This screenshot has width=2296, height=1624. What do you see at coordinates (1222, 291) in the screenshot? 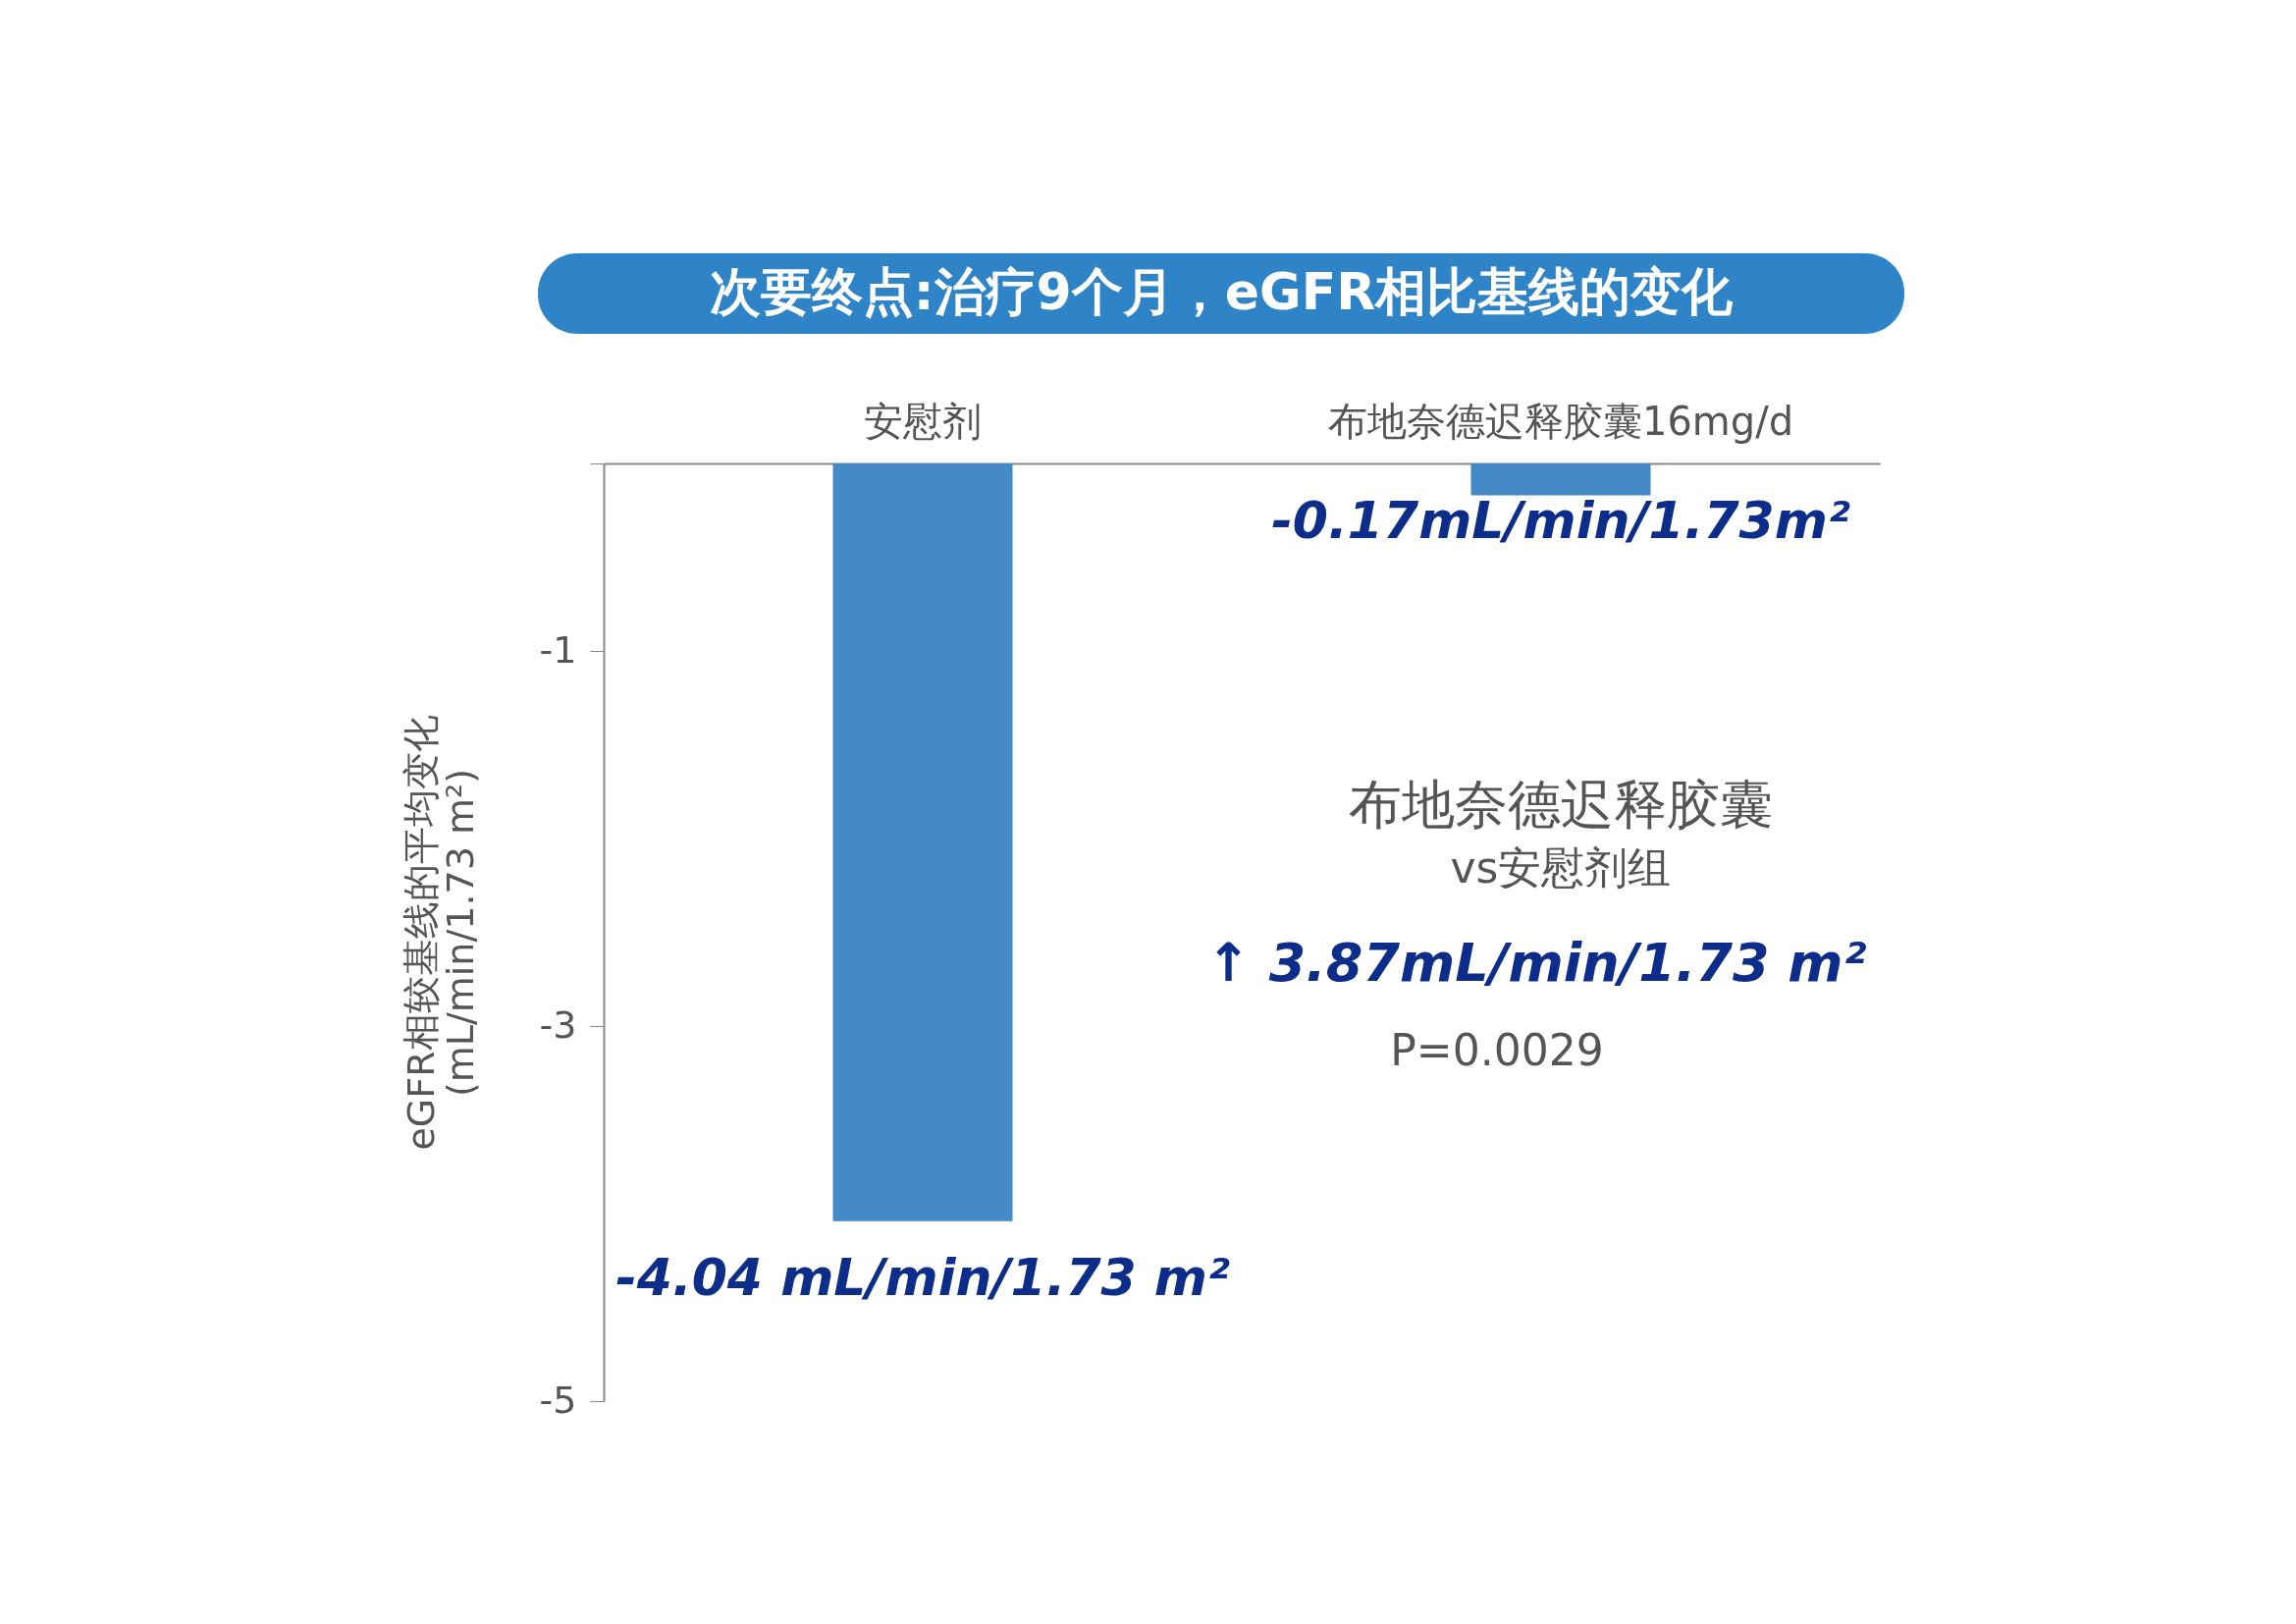
I see `chart-title: 次要终点:治疗9个月，eGFR相比基线的变化` at bounding box center [1222, 291].